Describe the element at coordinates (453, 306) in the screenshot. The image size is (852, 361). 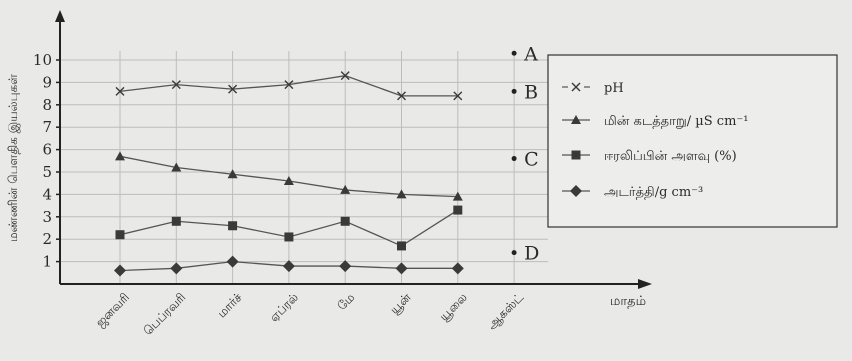
I see `x-category-label: யூலை` at that location.